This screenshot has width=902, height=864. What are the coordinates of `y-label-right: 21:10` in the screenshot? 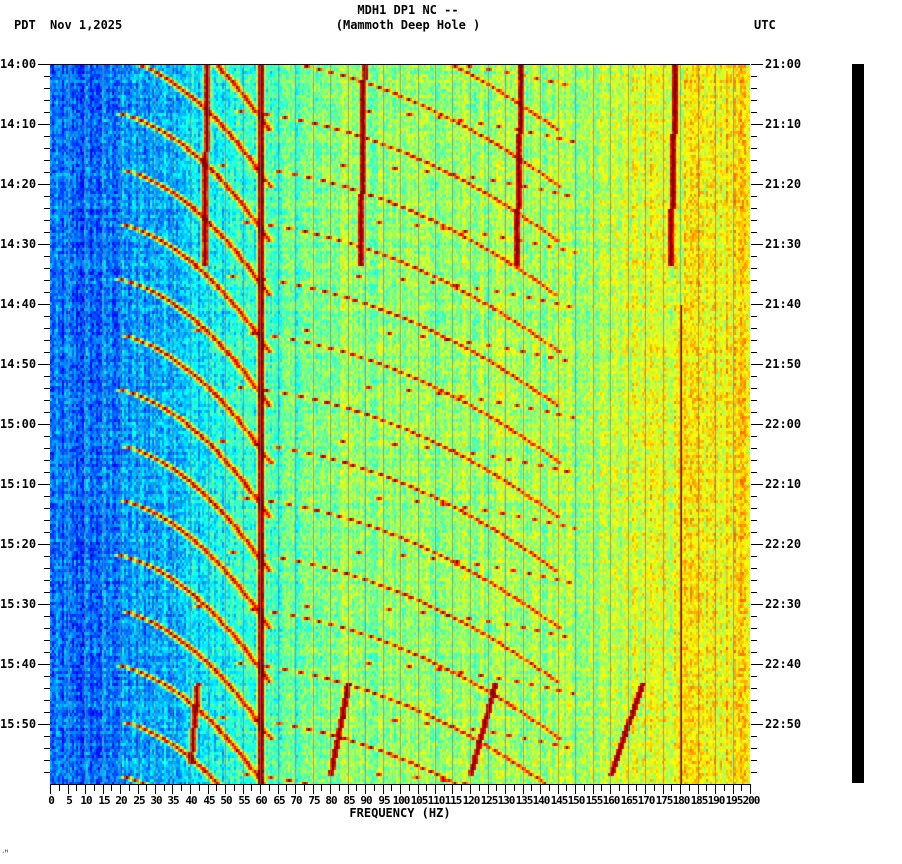 It's located at (783, 124).